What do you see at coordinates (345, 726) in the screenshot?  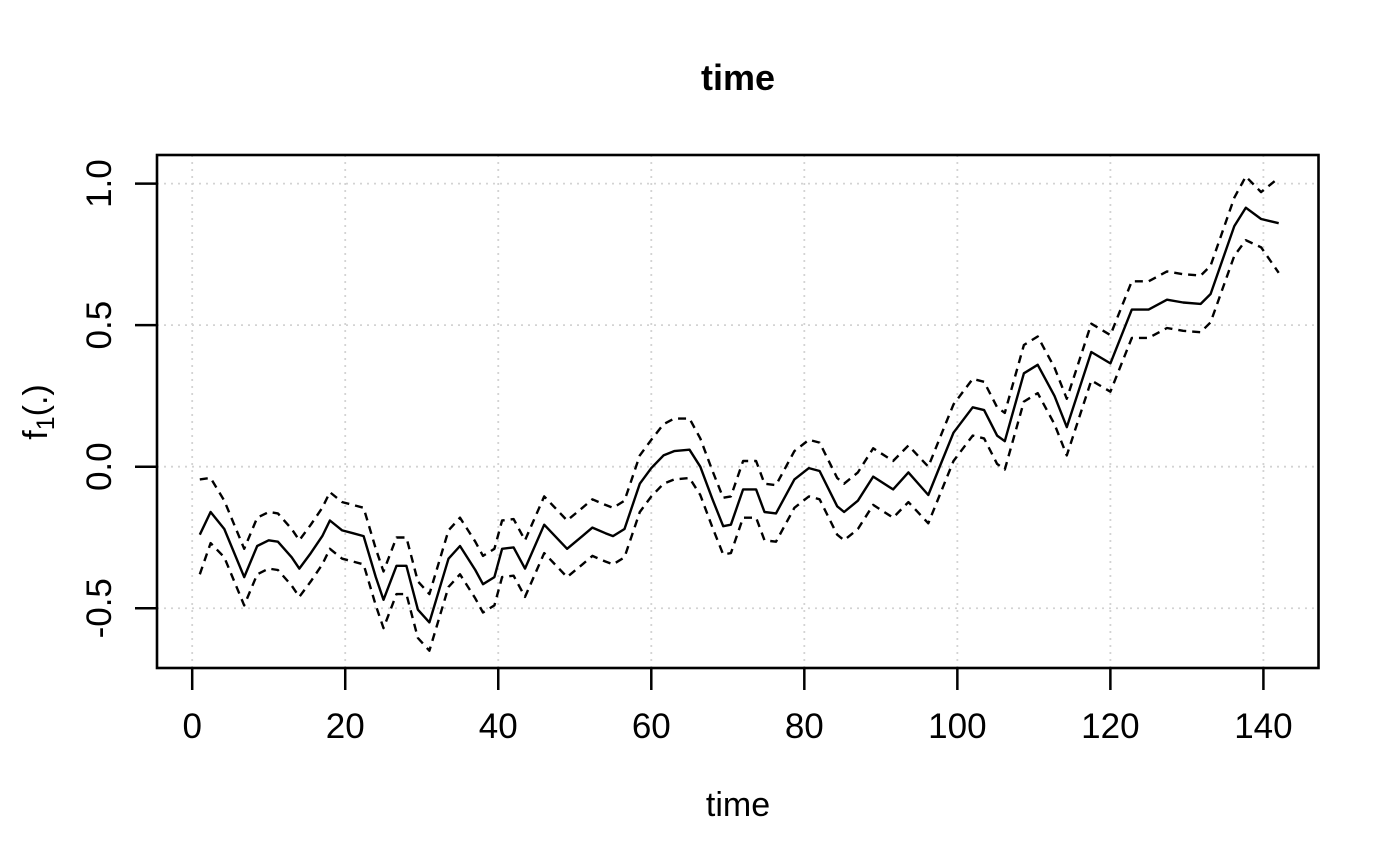 I see `x-tick-label: 20` at bounding box center [345, 726].